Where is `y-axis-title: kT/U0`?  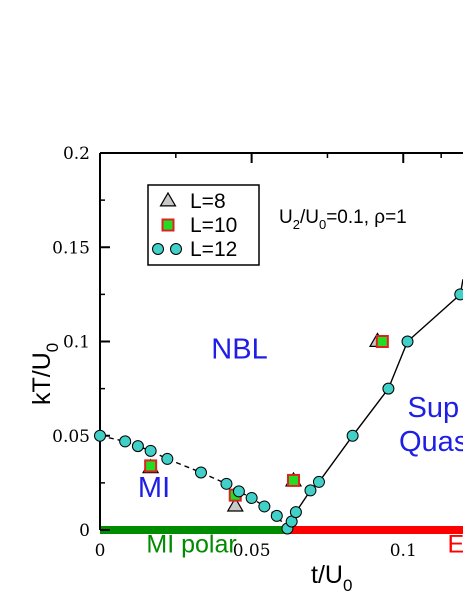
y-axis-title: kT/U0 is located at coordinates (45, 374).